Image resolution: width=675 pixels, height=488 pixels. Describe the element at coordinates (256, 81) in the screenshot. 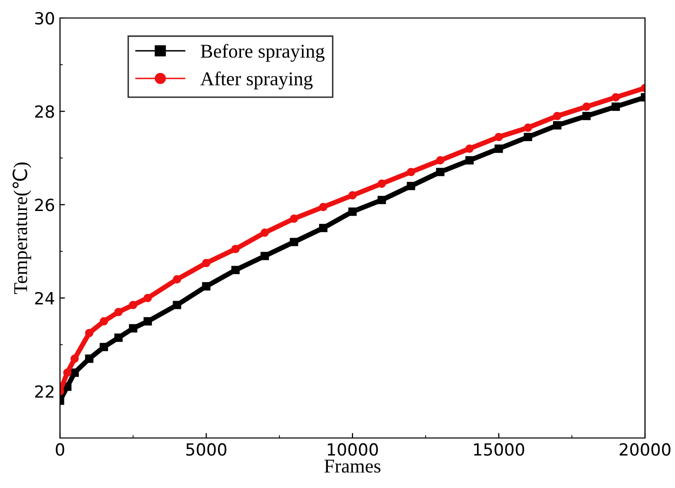

I see `legend-label: After spraying` at that location.